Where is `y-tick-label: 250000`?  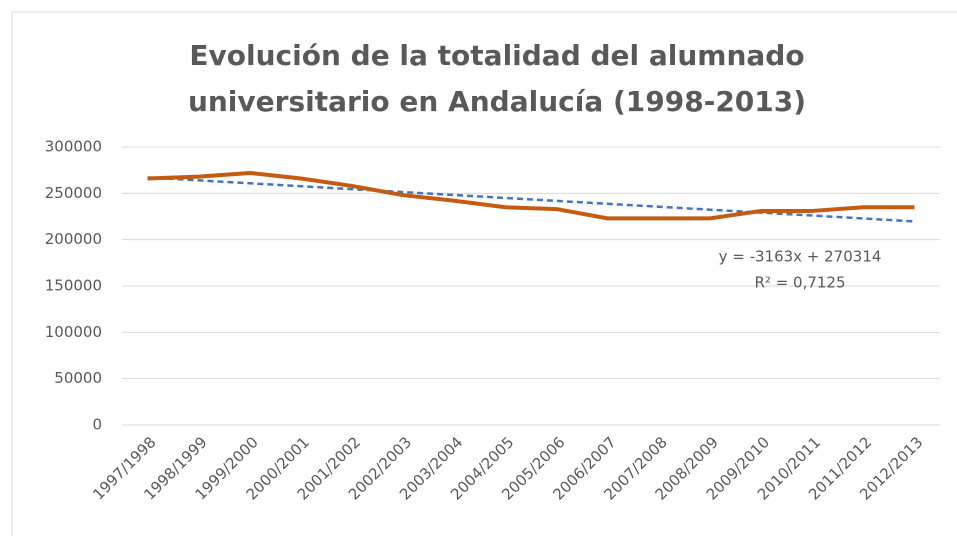
y-tick-label: 250000 is located at coordinates (73, 193).